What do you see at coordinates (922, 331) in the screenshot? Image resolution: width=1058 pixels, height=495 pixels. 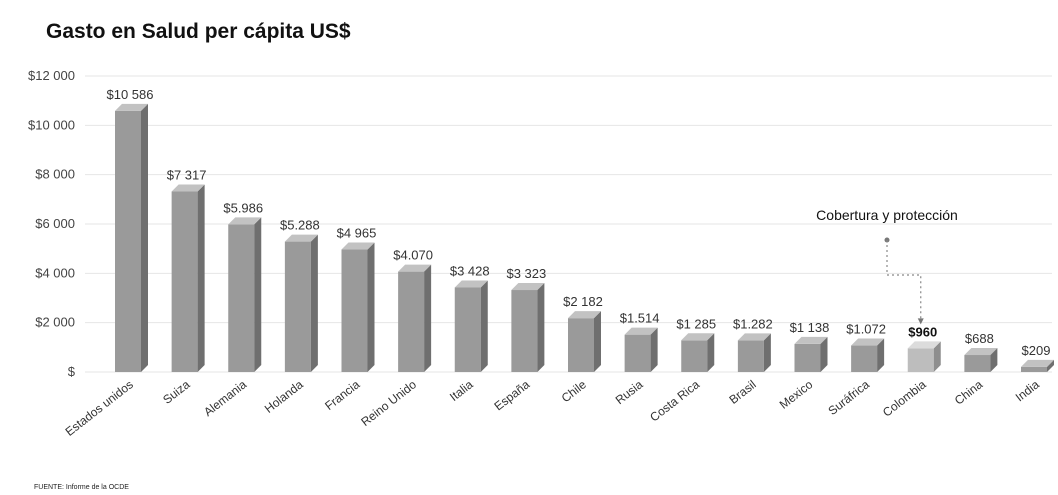 I see `data-label: $960` at bounding box center [922, 331].